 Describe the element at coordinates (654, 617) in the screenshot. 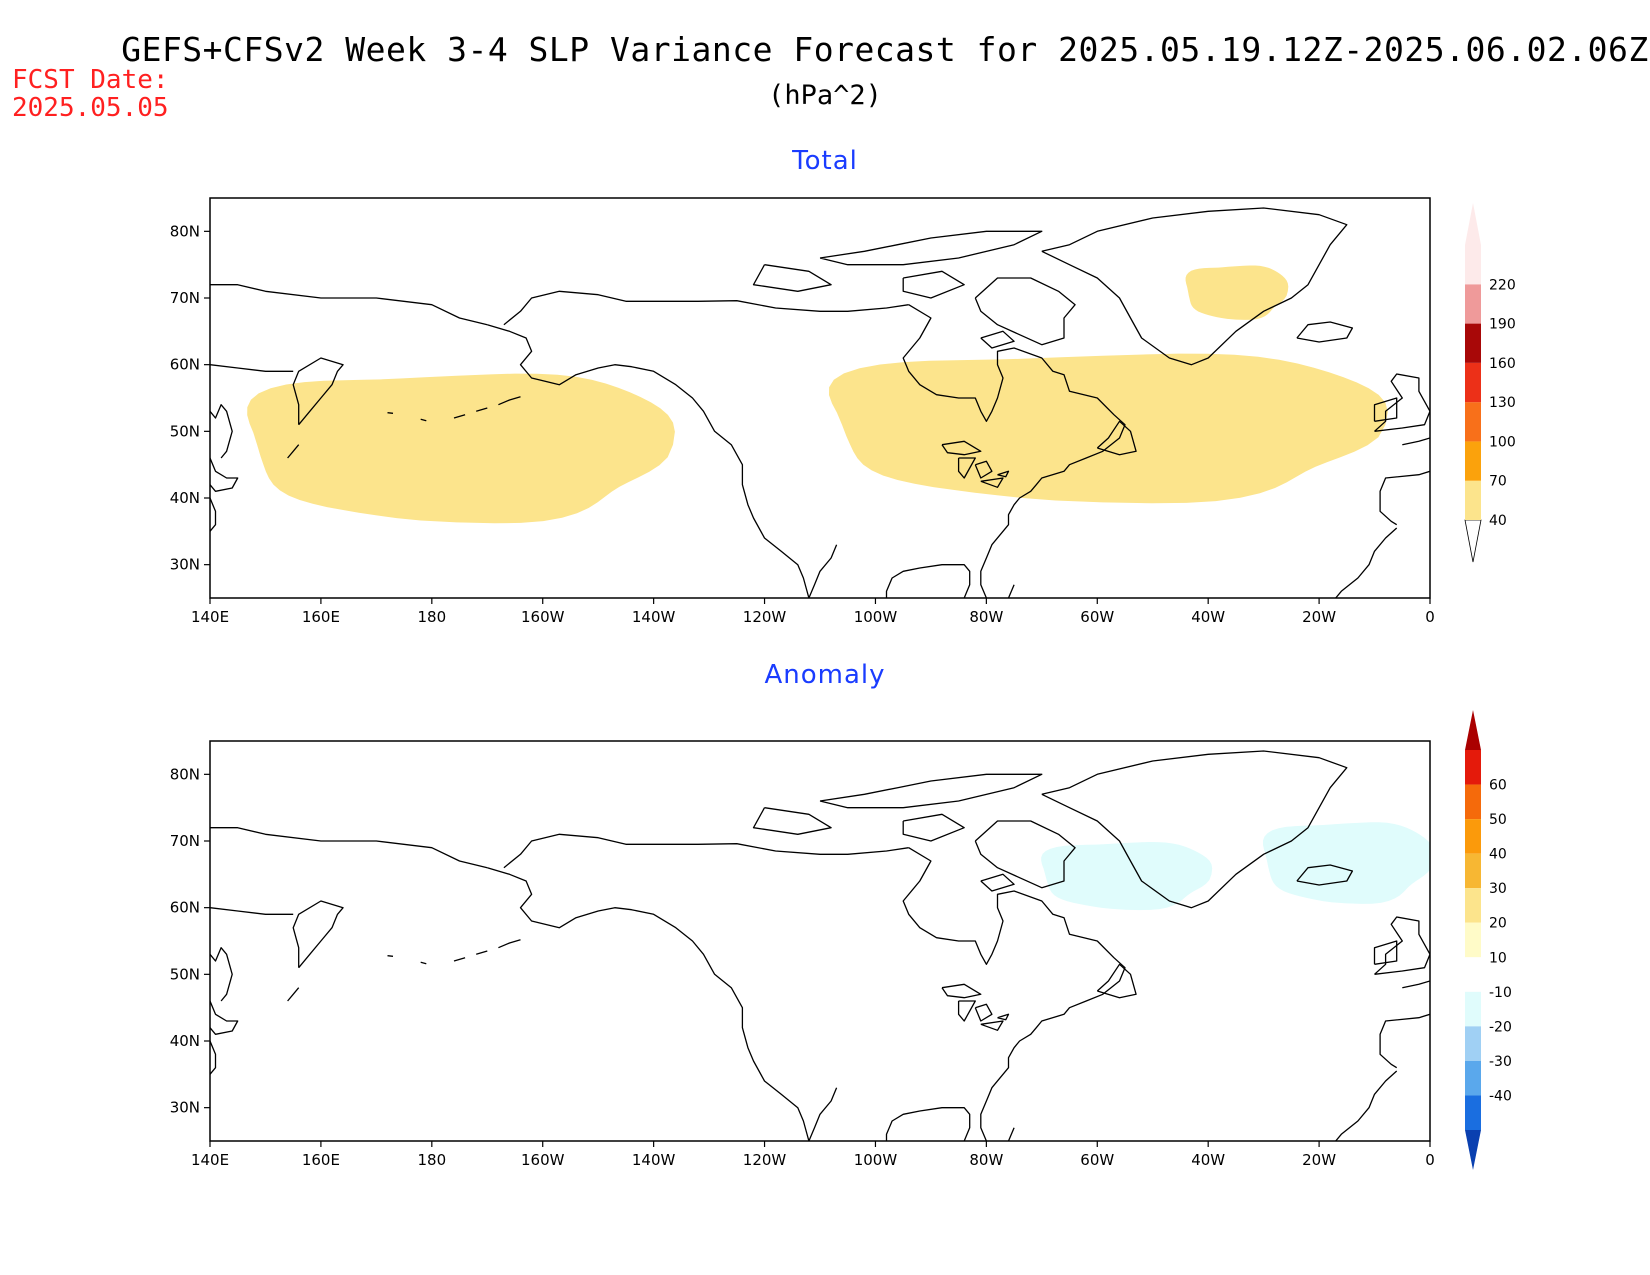

I see `total-x-tick-label: 140W` at that location.